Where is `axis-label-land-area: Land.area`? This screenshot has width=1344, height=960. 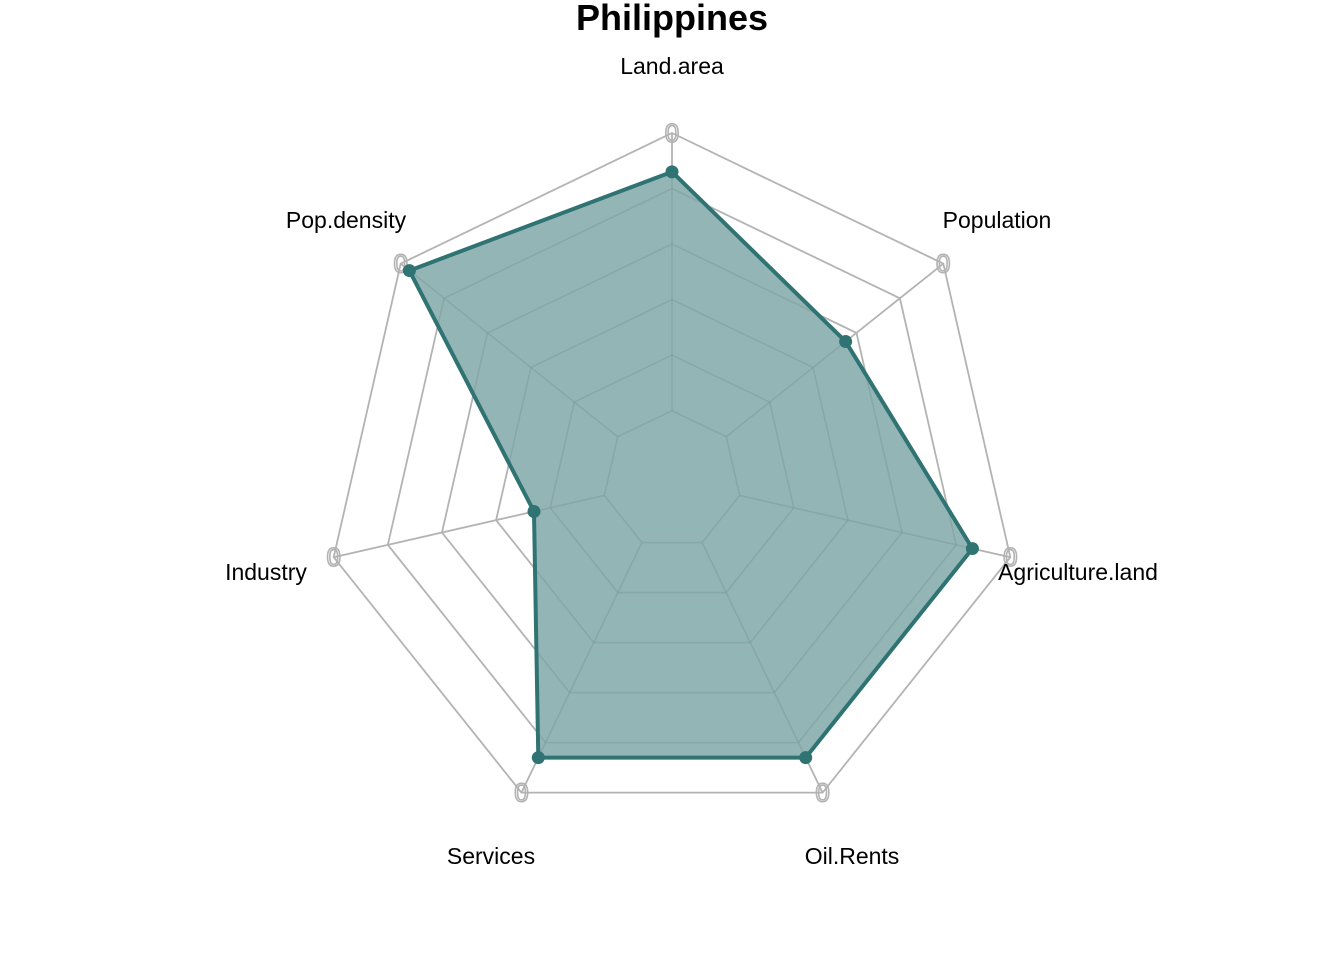 axis-label-land-area: Land.area is located at coordinates (672, 66).